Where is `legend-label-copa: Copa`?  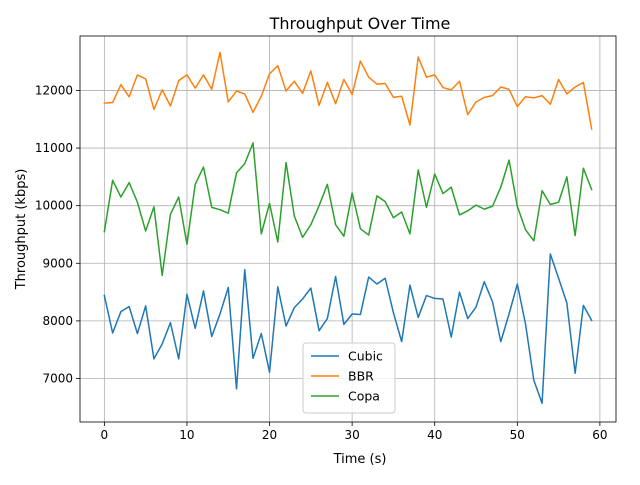
legend-label-copa: Copa is located at coordinates (364, 396).